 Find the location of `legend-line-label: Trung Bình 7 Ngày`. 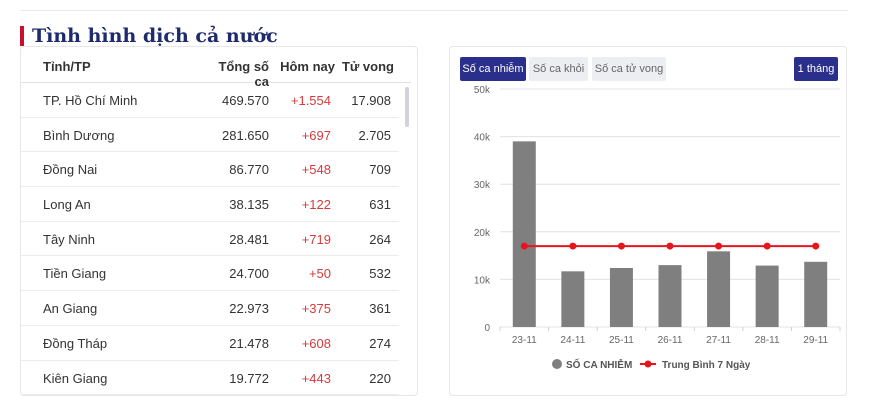

legend-line-label: Trung Bình 7 Ngày is located at coordinates (706, 365).